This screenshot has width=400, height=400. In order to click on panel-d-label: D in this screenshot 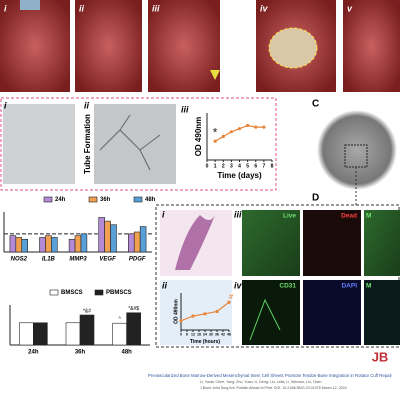, I will do `click(315, 198)`.